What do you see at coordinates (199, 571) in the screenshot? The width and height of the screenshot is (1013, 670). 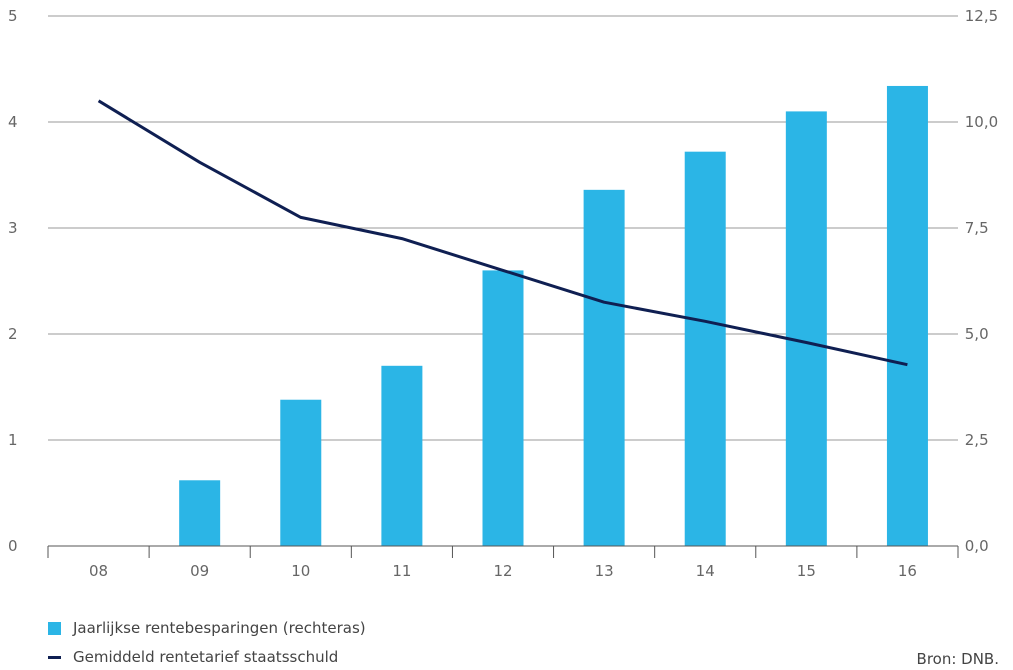 I see `x-axis-tick-label: 09` at bounding box center [199, 571].